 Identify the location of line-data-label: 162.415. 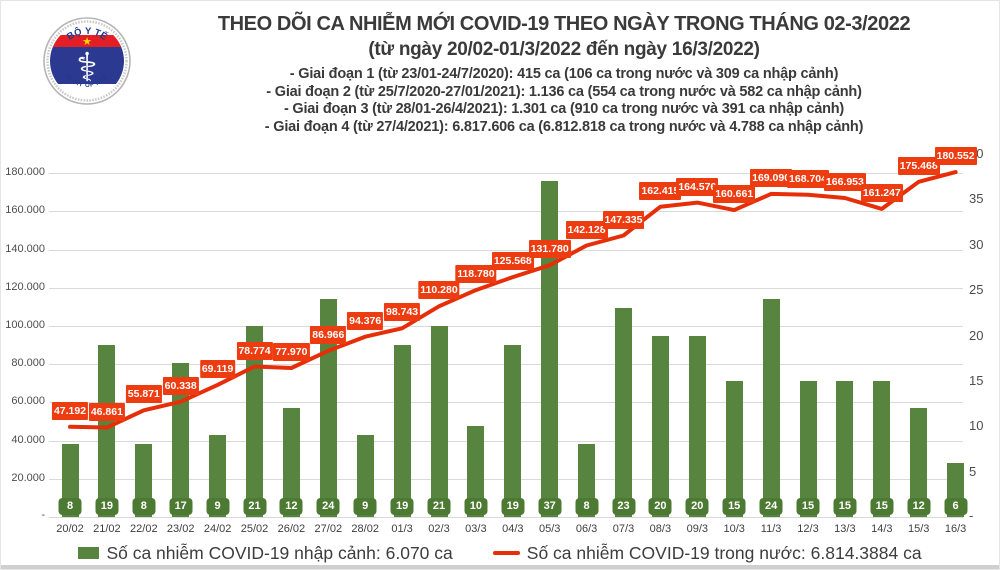
(660, 190).